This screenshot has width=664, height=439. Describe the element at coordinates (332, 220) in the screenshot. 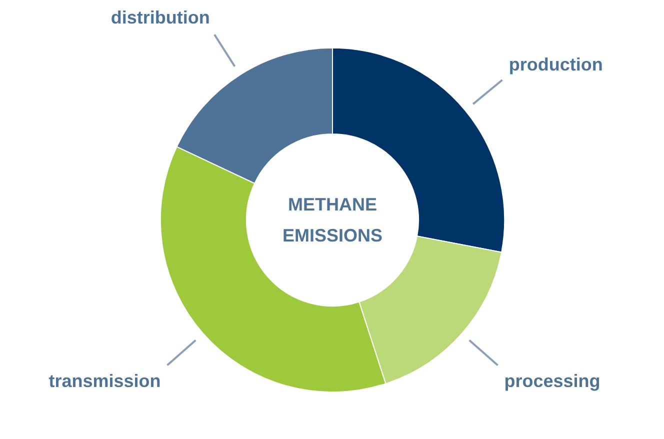

I see `text: METHANE EMISSIONS` at that location.